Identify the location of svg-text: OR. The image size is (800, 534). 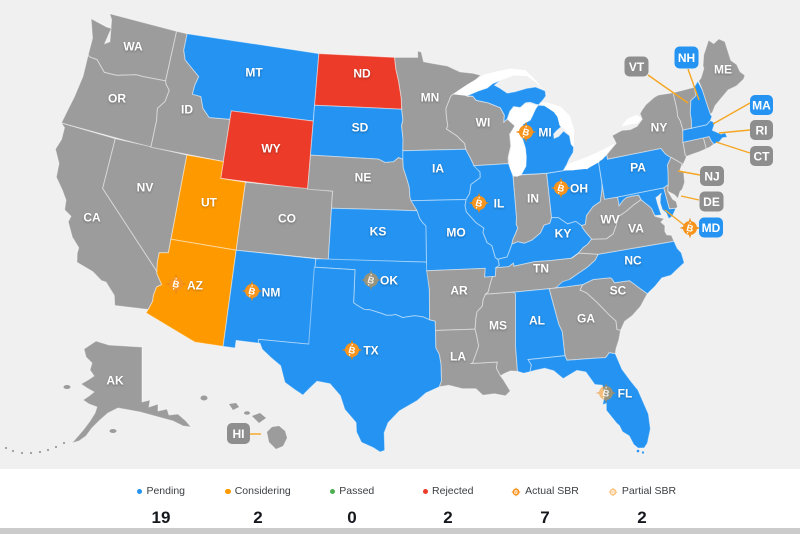
(117, 99).